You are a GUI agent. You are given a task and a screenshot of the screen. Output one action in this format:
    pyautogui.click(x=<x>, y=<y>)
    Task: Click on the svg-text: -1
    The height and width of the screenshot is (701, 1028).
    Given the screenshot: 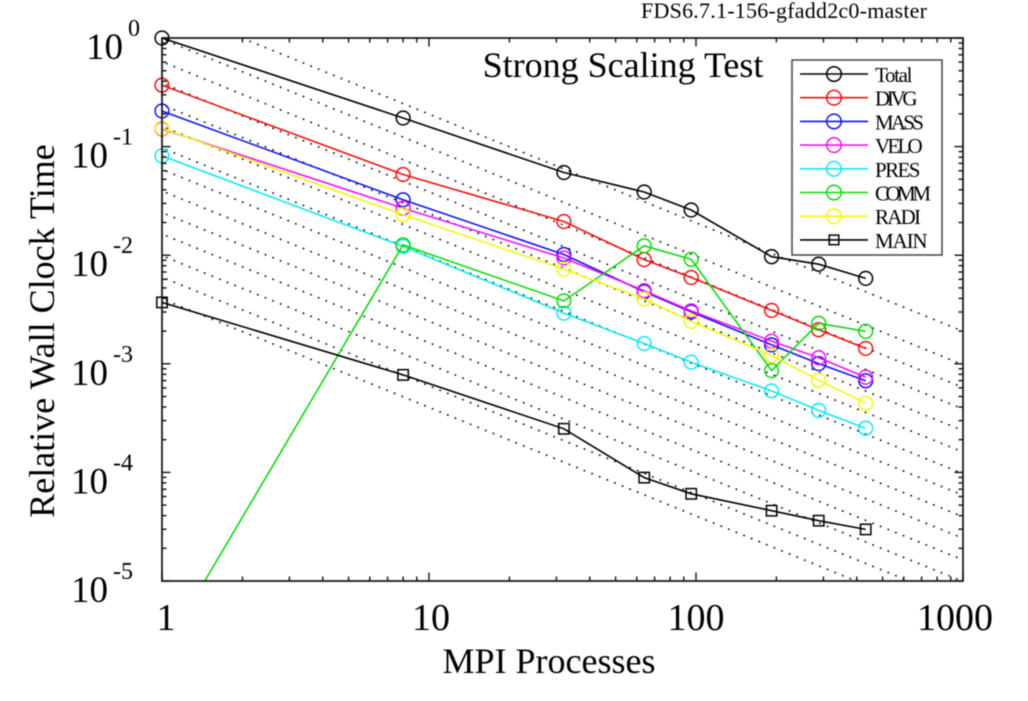 What is the action you would take?
    pyautogui.click(x=123, y=138)
    